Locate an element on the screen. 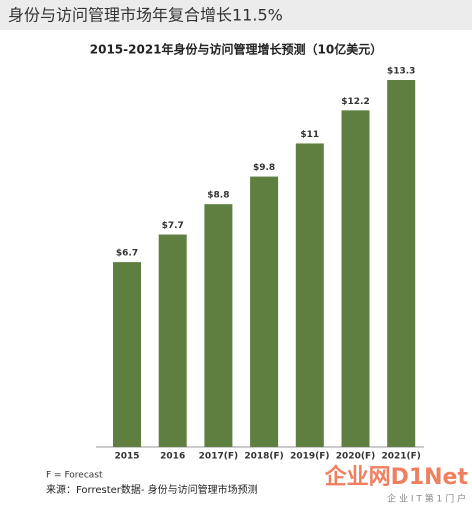  x-tick-label: 2019(F) is located at coordinates (309, 457).